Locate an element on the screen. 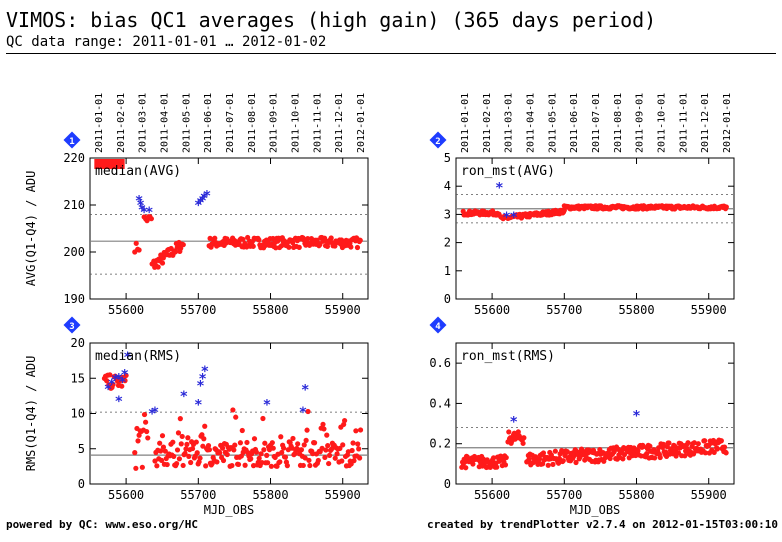 This screenshot has height=542, width=782. date-tick-label: 2011-01-01 is located at coordinates (465, 123).